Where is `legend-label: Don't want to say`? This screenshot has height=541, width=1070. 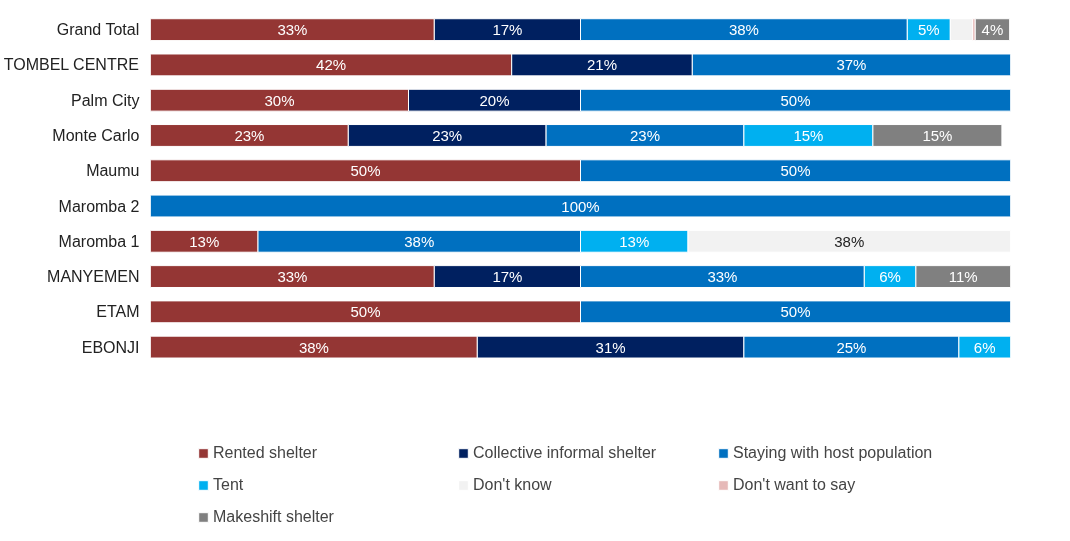
legend-label: Don't want to say is located at coordinates (795, 485).